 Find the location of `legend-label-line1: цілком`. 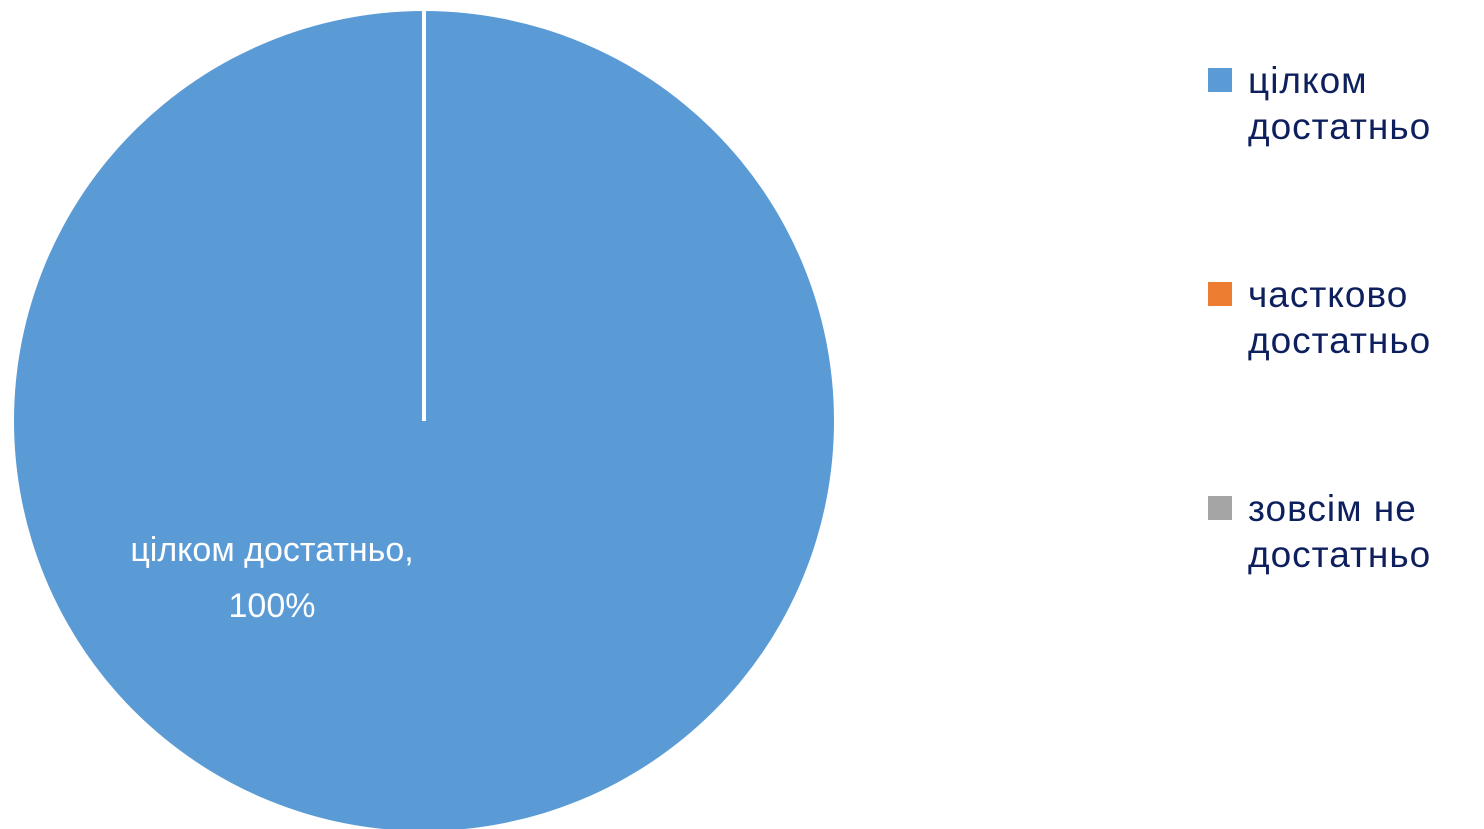

legend-label-line1: цілком is located at coordinates (1308, 80).